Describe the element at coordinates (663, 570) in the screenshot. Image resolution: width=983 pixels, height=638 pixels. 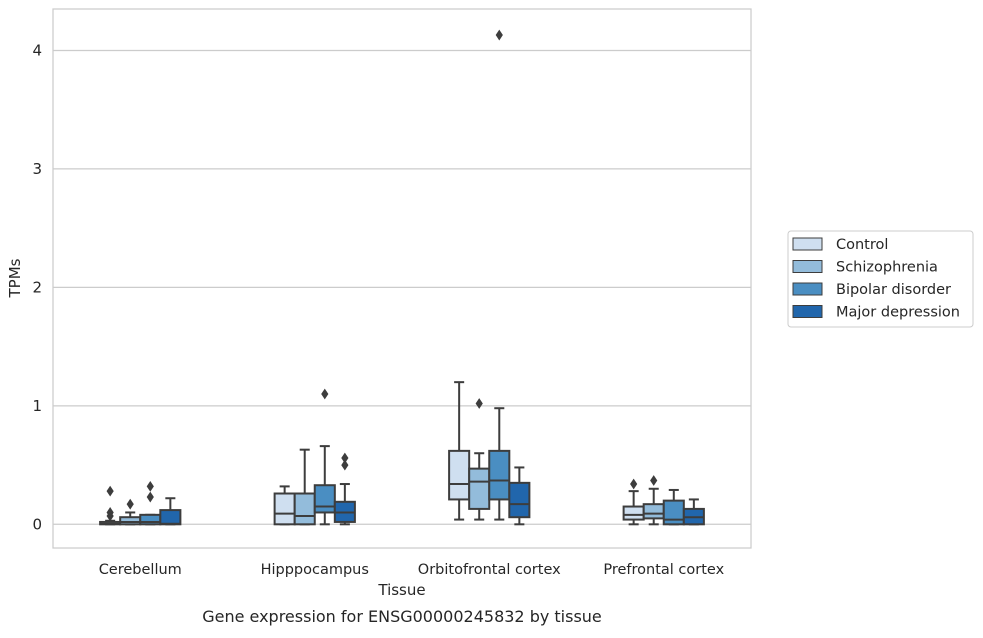
I see `x-tick-label: Prefrontal cortex` at that location.